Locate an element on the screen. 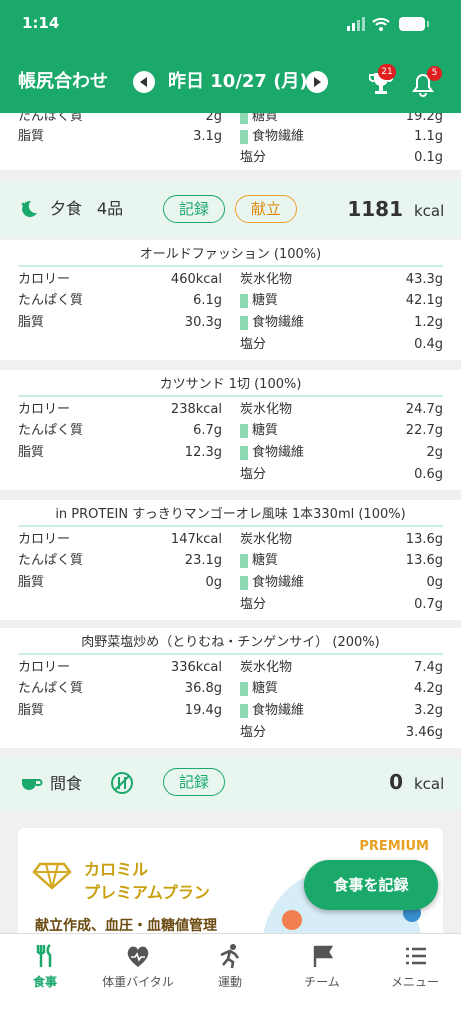 Image resolution: width=461 pixels, height=1024 pixels. status-icons is located at coordinates (395, 24).